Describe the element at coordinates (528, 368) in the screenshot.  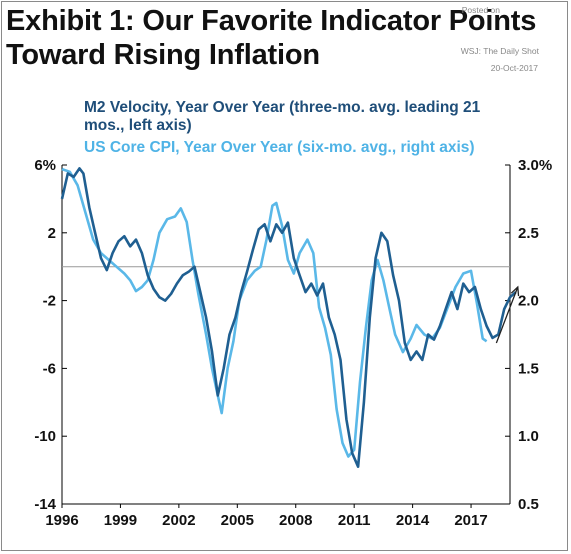
I see `y-right-tick-label: 1.5` at that location.